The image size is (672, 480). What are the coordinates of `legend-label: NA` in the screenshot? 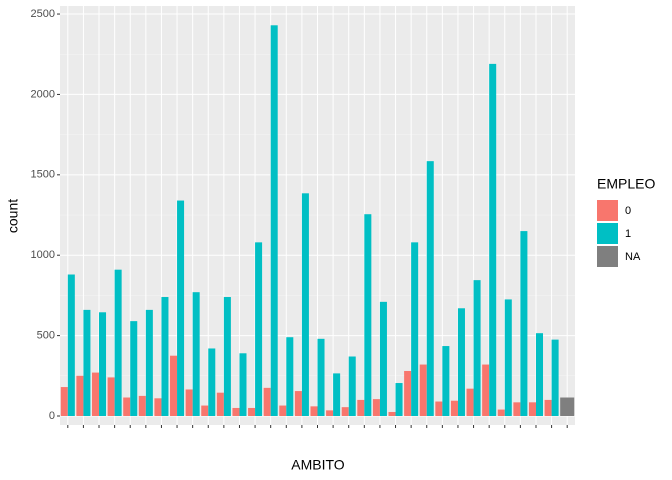 It's located at (633, 257).